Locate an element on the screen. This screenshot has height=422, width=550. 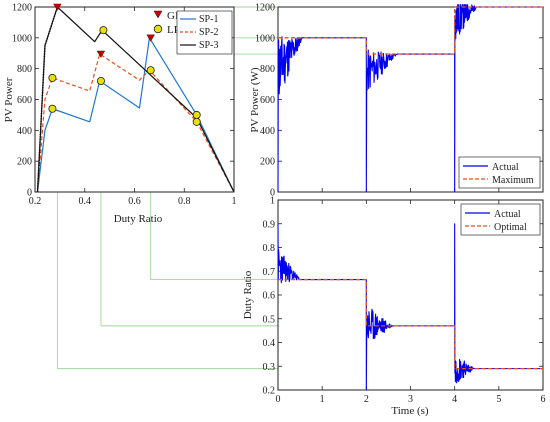
x-tick-label: 3 is located at coordinates (410, 399).